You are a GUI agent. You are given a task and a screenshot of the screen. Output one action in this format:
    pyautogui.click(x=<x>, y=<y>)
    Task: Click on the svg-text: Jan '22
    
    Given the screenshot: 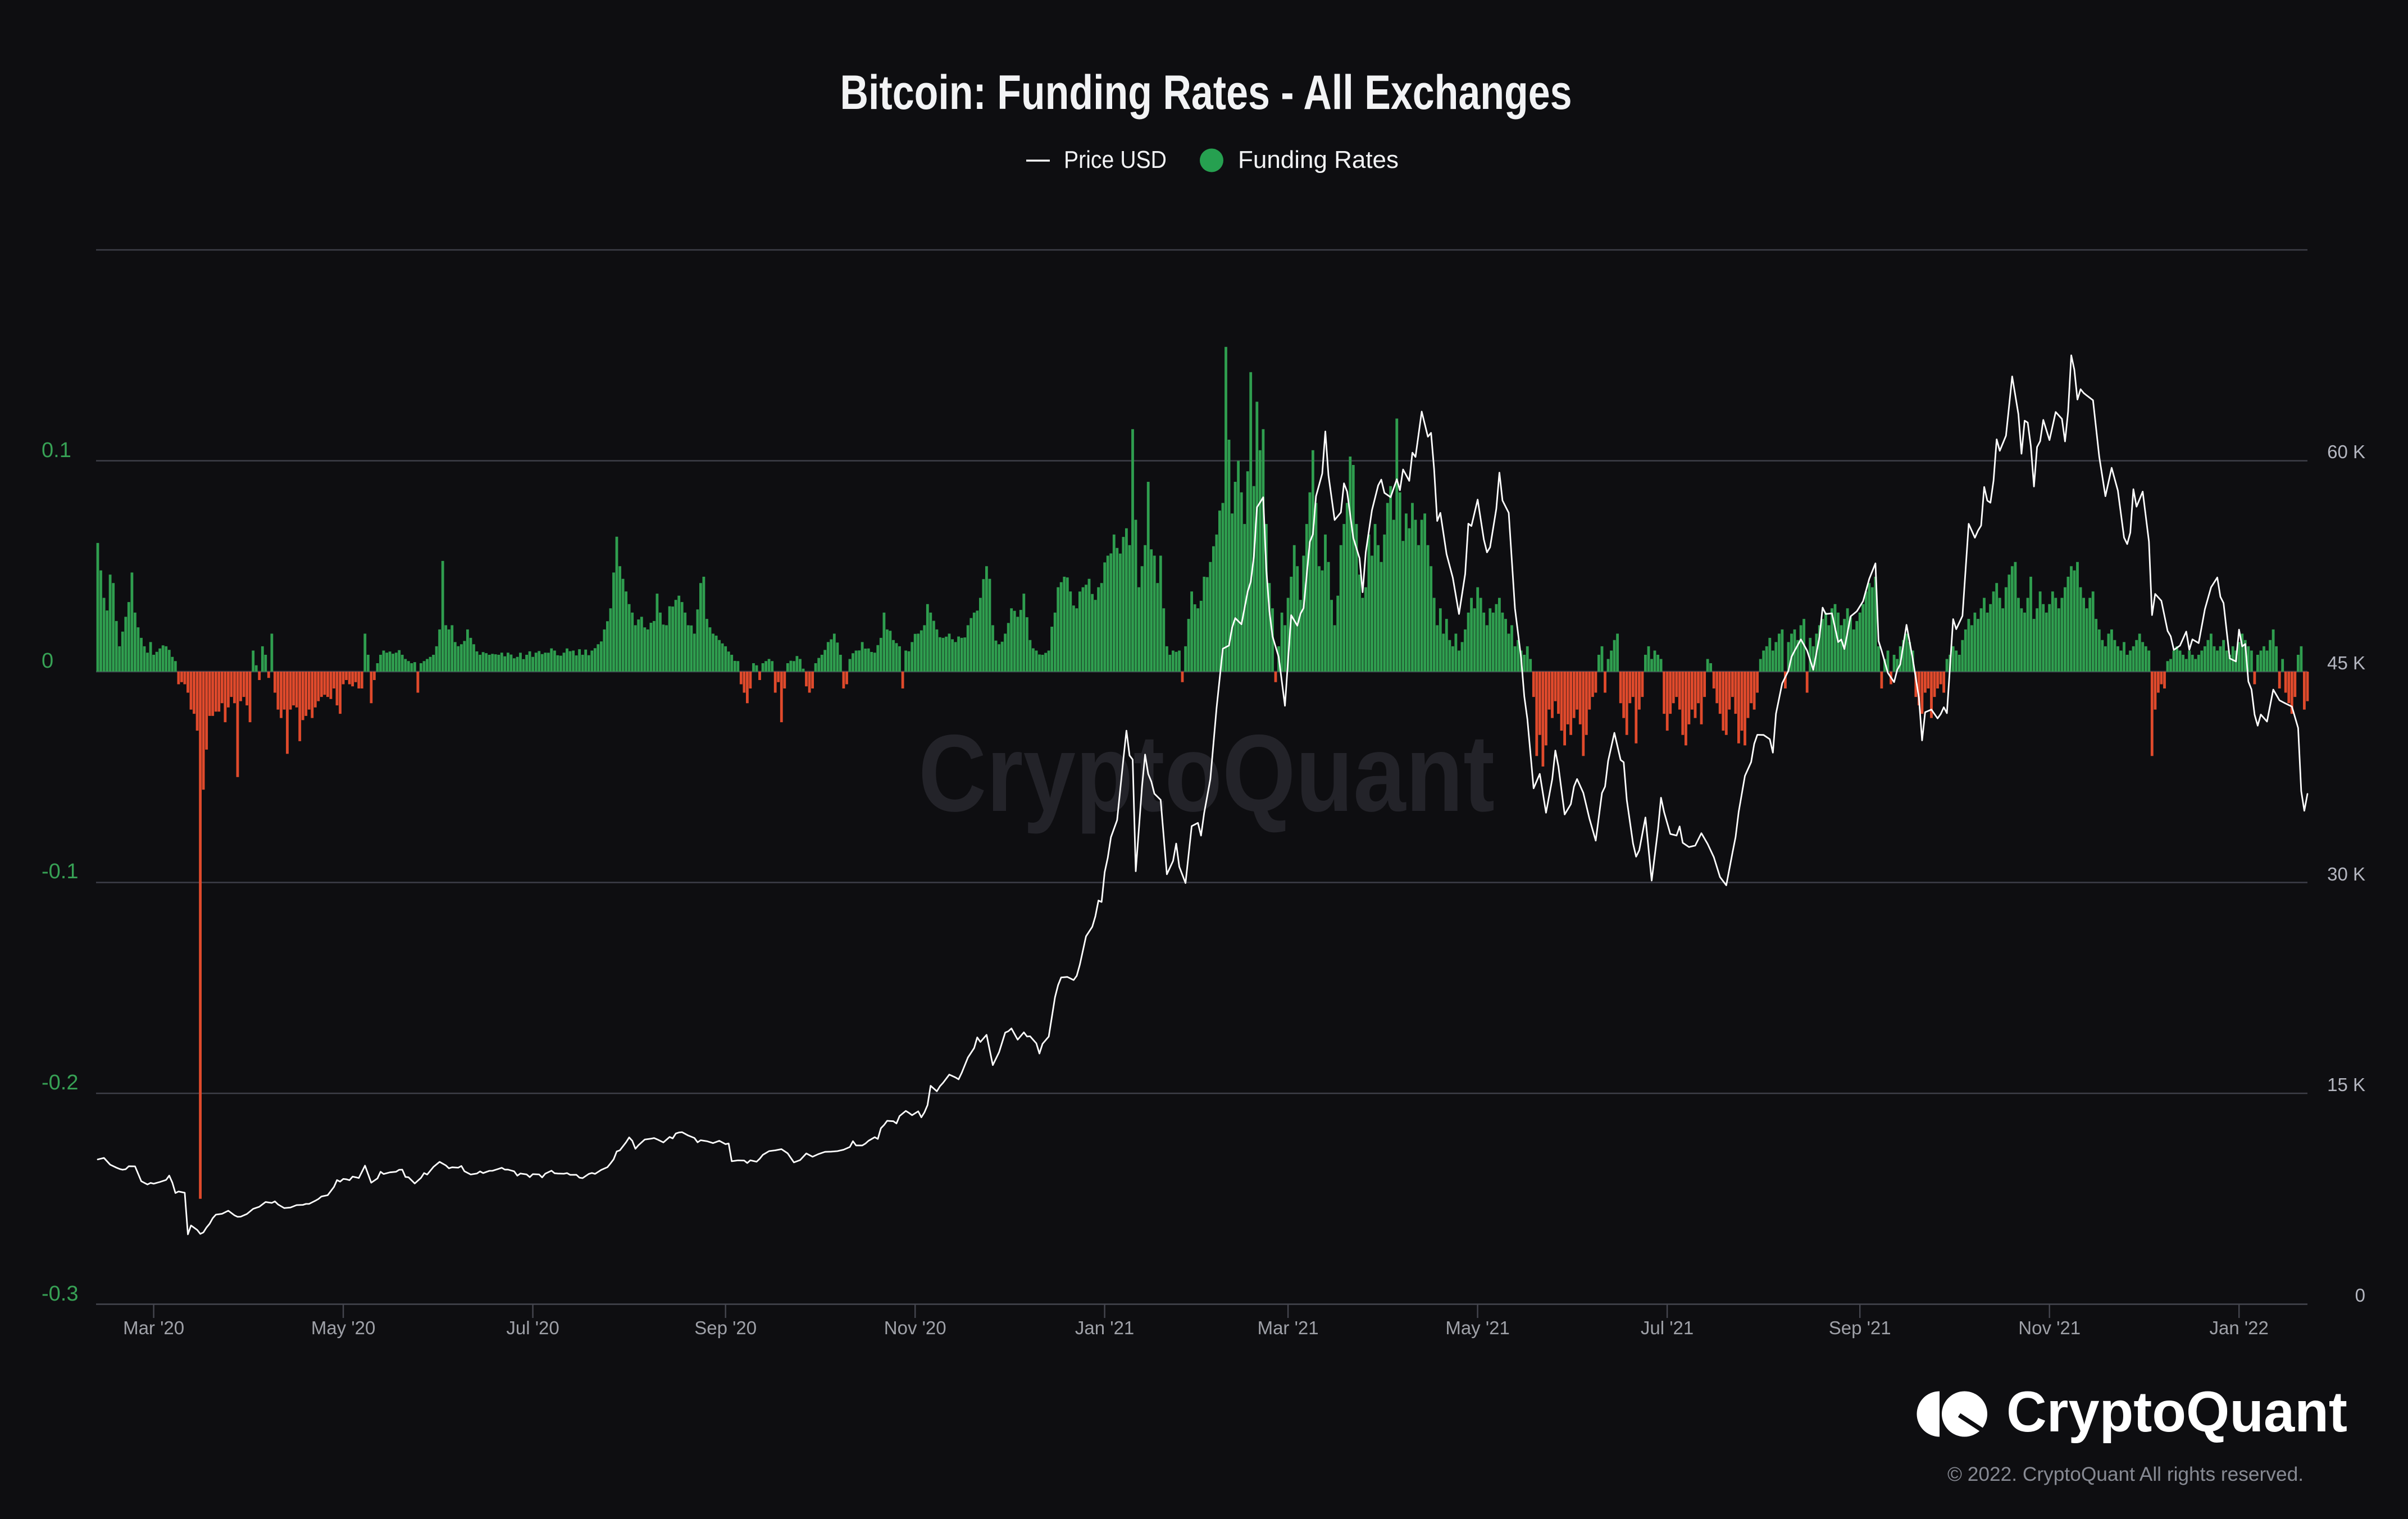 What is the action you would take?
    pyautogui.click(x=2239, y=1327)
    